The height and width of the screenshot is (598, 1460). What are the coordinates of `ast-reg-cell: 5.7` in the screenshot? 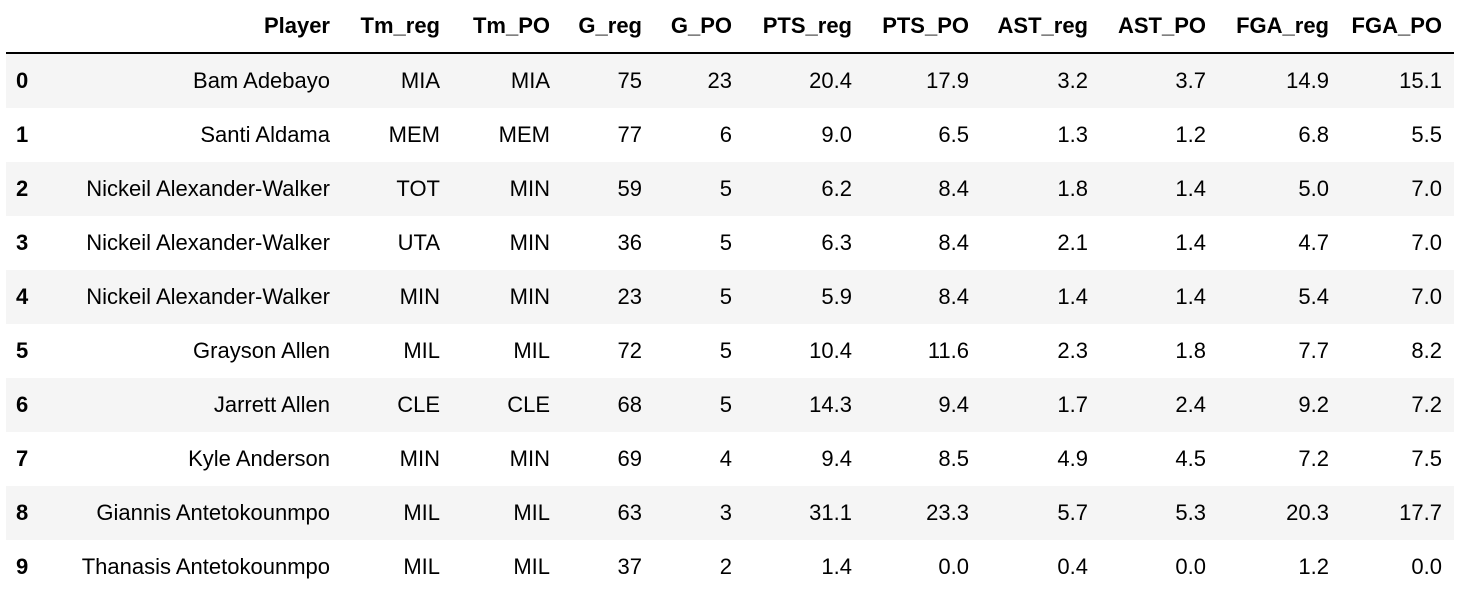 It's located at (1072, 512).